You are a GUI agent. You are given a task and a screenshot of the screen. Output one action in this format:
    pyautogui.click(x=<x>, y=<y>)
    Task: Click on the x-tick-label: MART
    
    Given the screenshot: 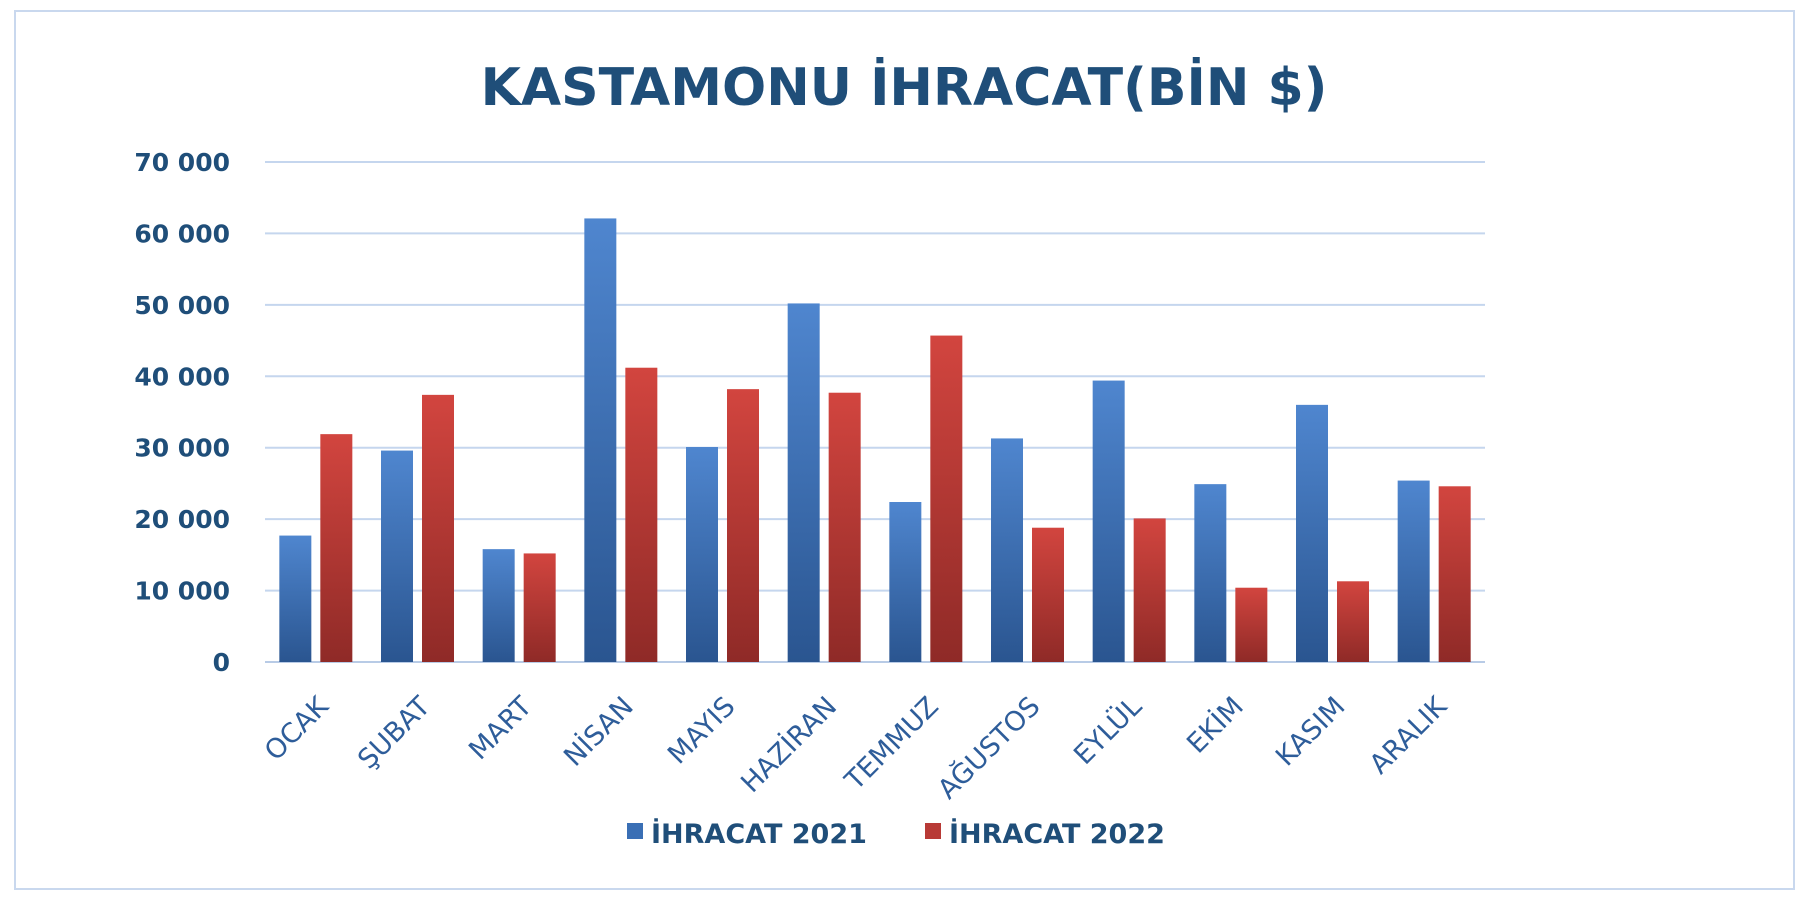 What is the action you would take?
    pyautogui.click(x=500, y=728)
    